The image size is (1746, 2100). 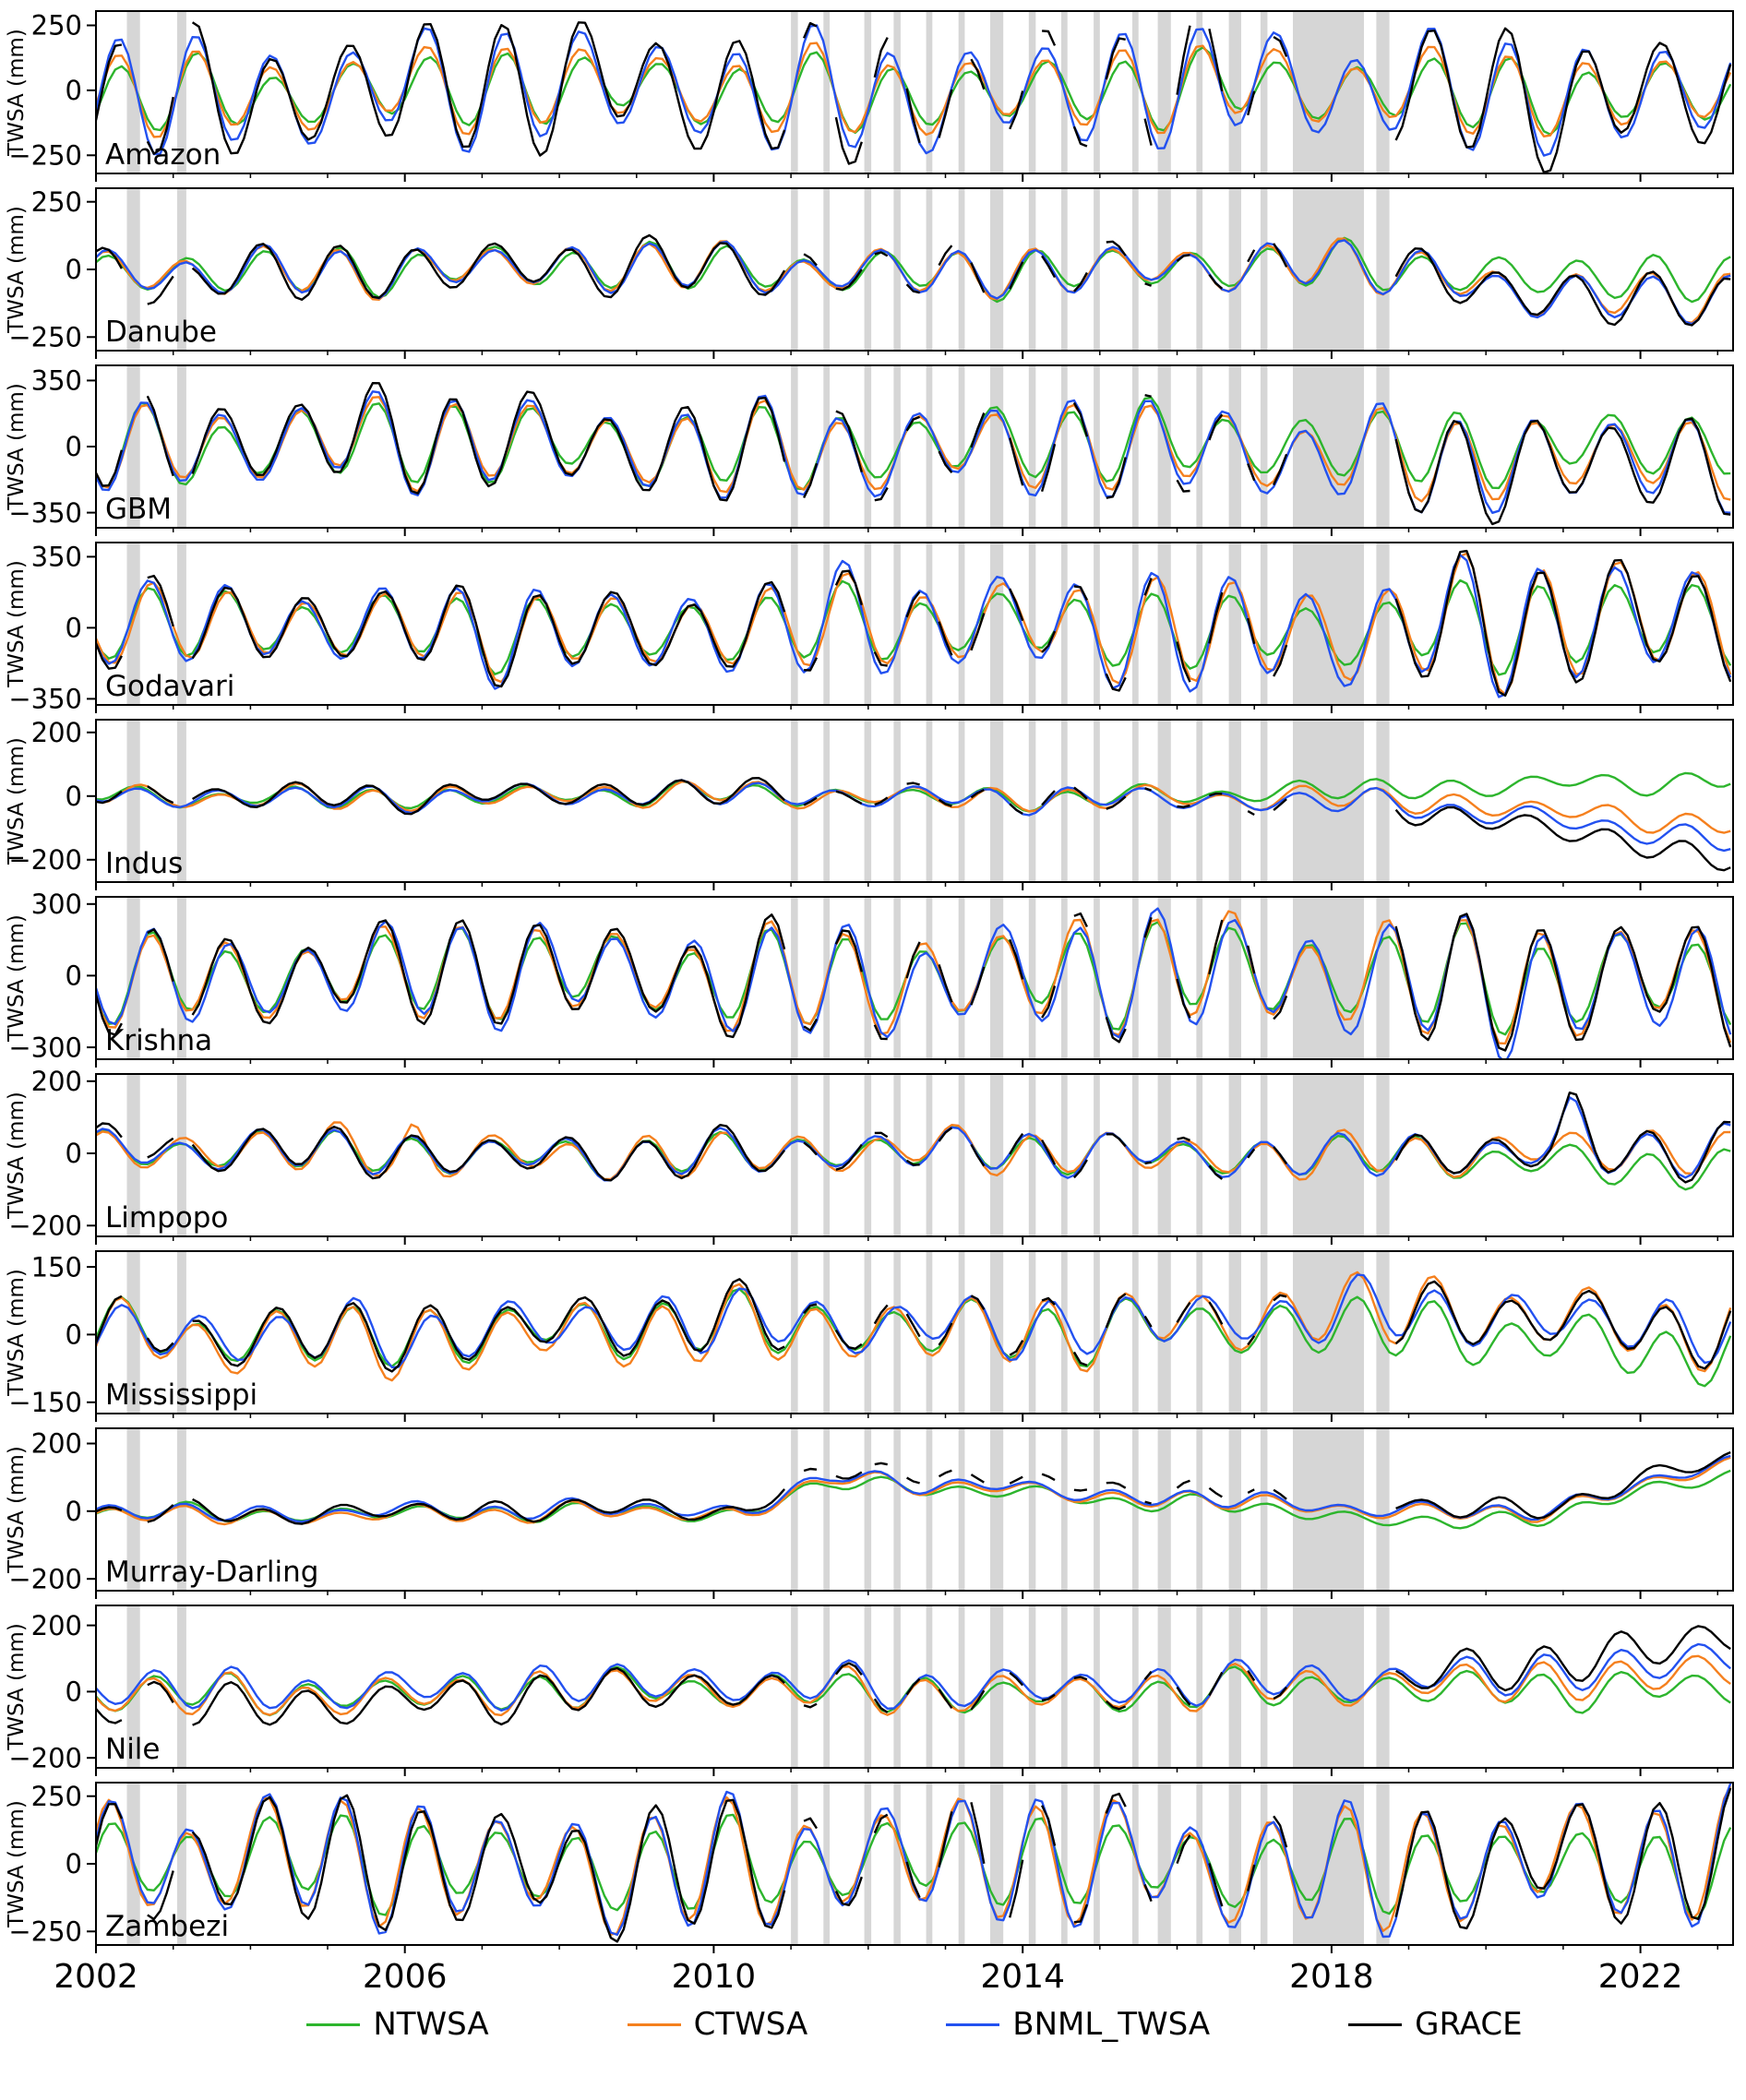 I want to click on basin-label: Krishna, so click(x=158, y=1040).